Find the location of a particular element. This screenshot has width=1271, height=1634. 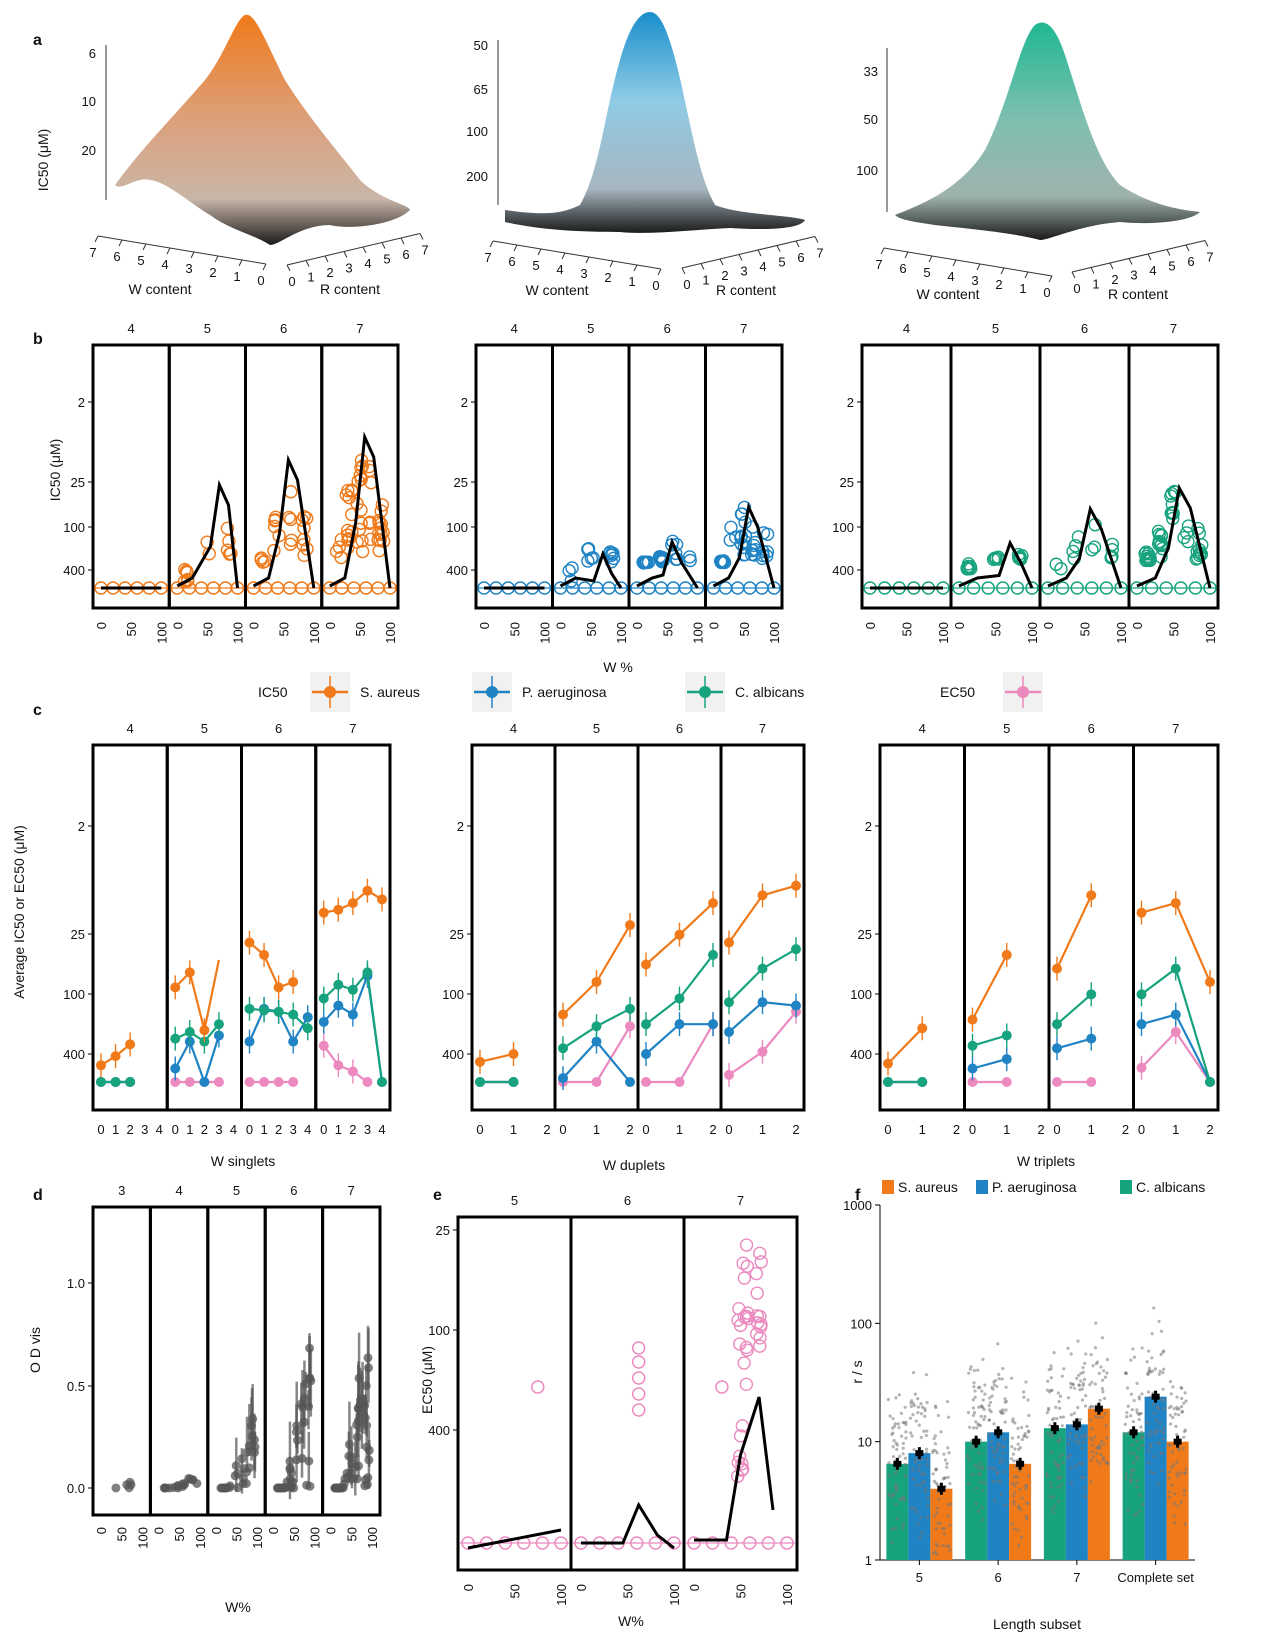

bar-p_aeruginosa is located at coordinates (1076, 1492).